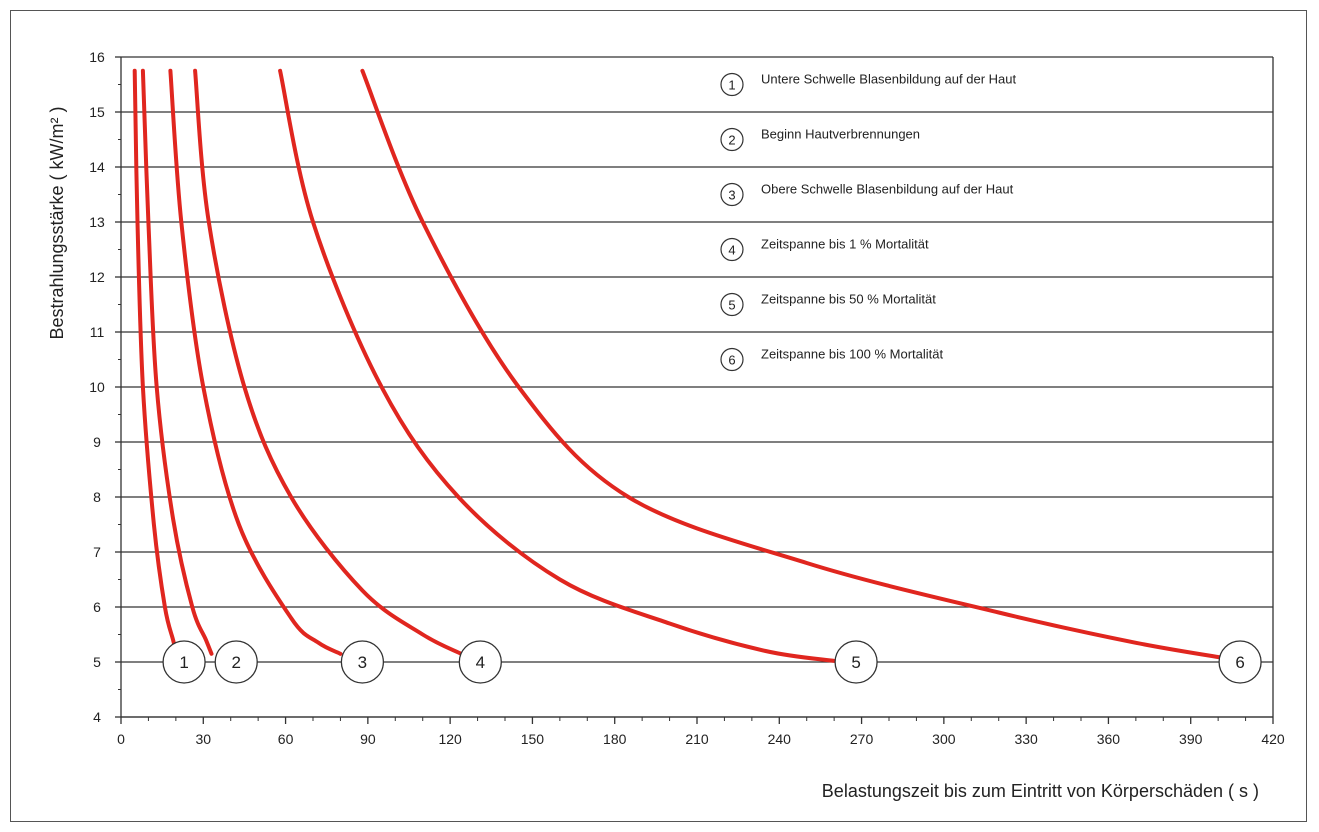  I want to click on series-marker-label-5: 5, so click(855, 662).